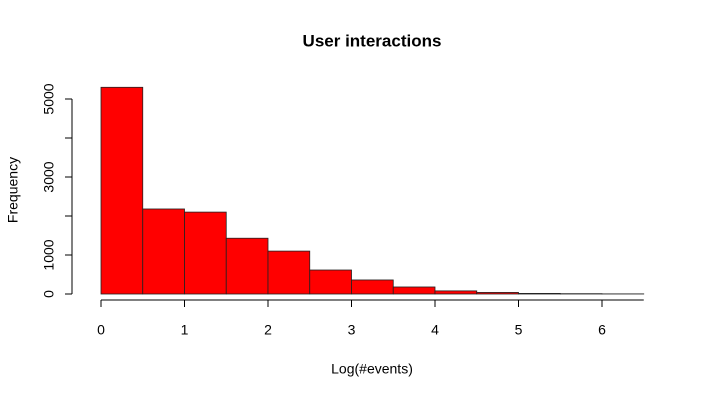 This screenshot has width=707, height=400. I want to click on chart-title: User interactions, so click(372, 40).